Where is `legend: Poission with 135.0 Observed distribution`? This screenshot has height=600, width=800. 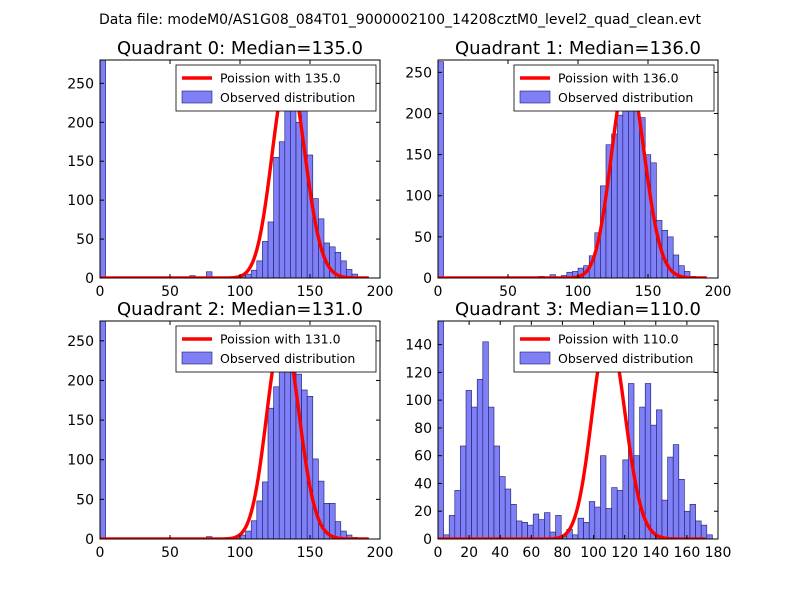
legend: Poission with 135.0 Observed distribution is located at coordinates (276, 88).